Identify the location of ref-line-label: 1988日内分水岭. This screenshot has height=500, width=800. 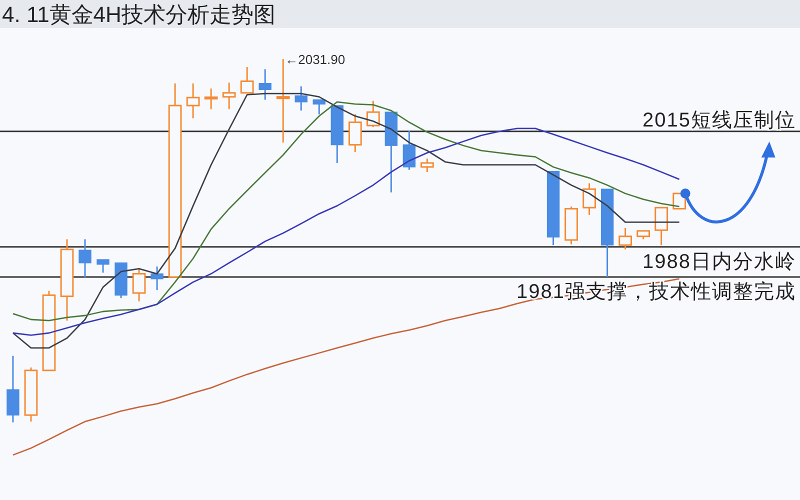
(719, 261).